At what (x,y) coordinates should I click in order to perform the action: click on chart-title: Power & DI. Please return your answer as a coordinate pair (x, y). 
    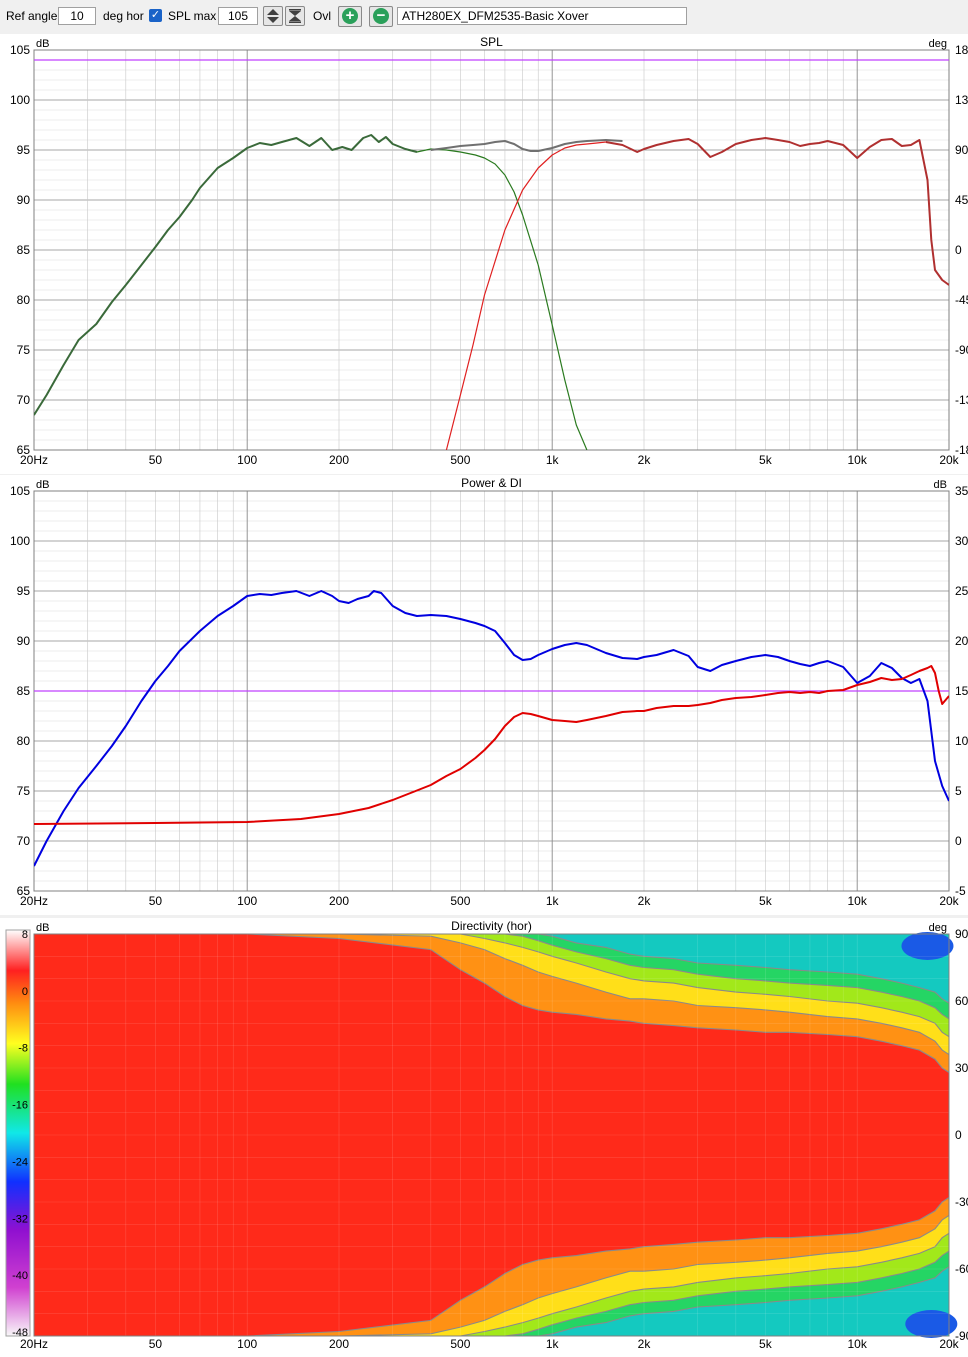
    Looking at the image, I should click on (491, 483).